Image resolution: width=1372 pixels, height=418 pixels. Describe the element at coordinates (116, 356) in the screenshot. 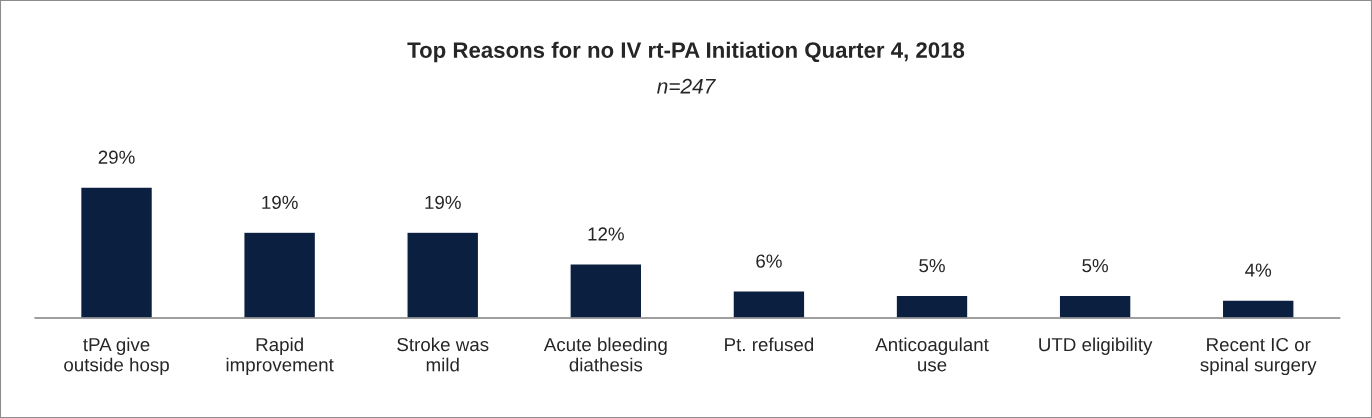

I see `x-tick-label: tPA give outside hosp` at that location.